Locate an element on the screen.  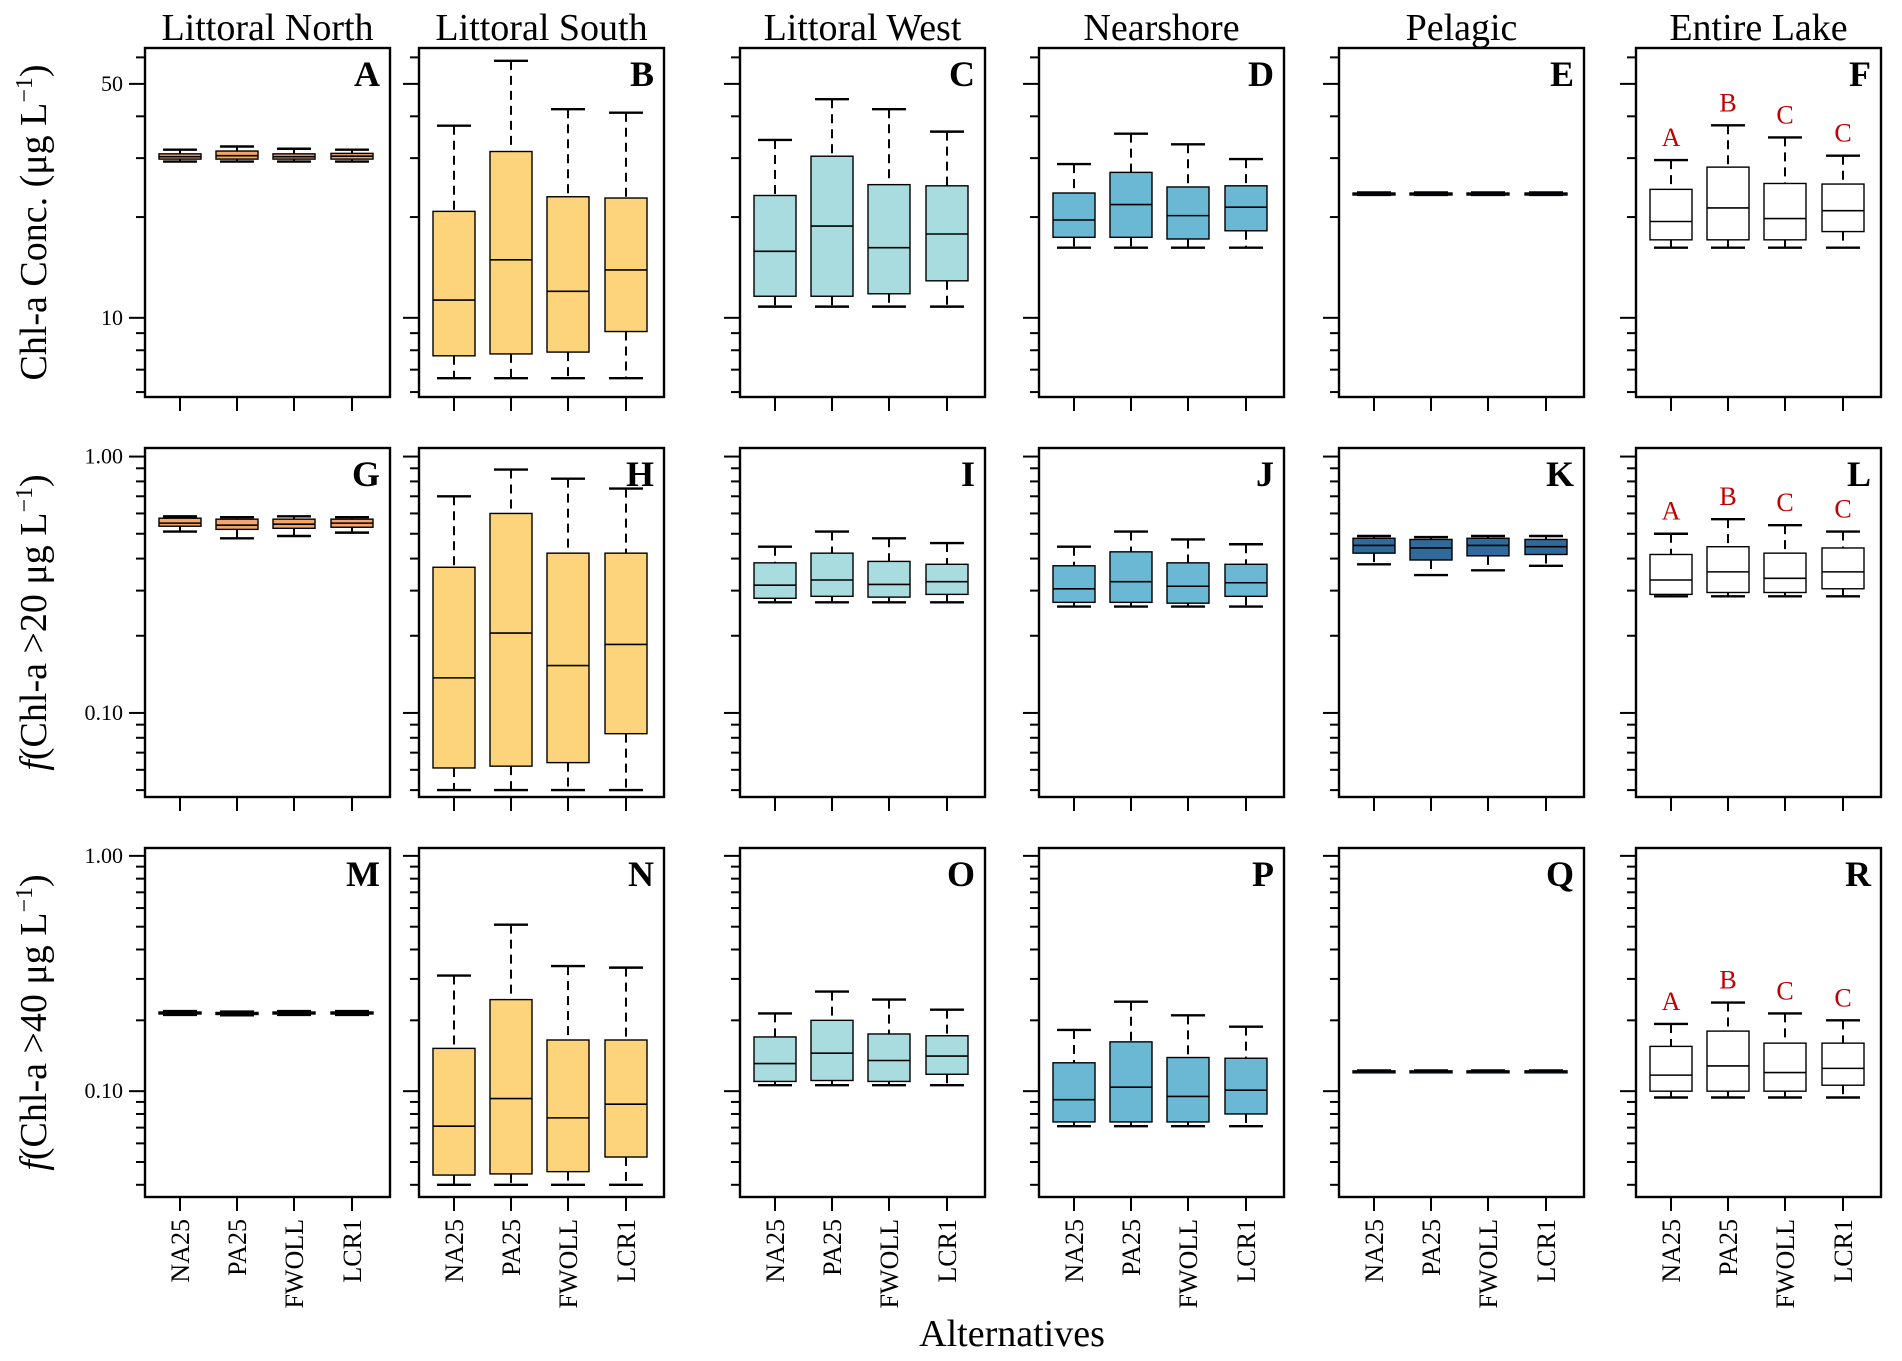
panel-o: O NA25 PA25 FWOLL LCR1 is located at coordinates (855, 1077).